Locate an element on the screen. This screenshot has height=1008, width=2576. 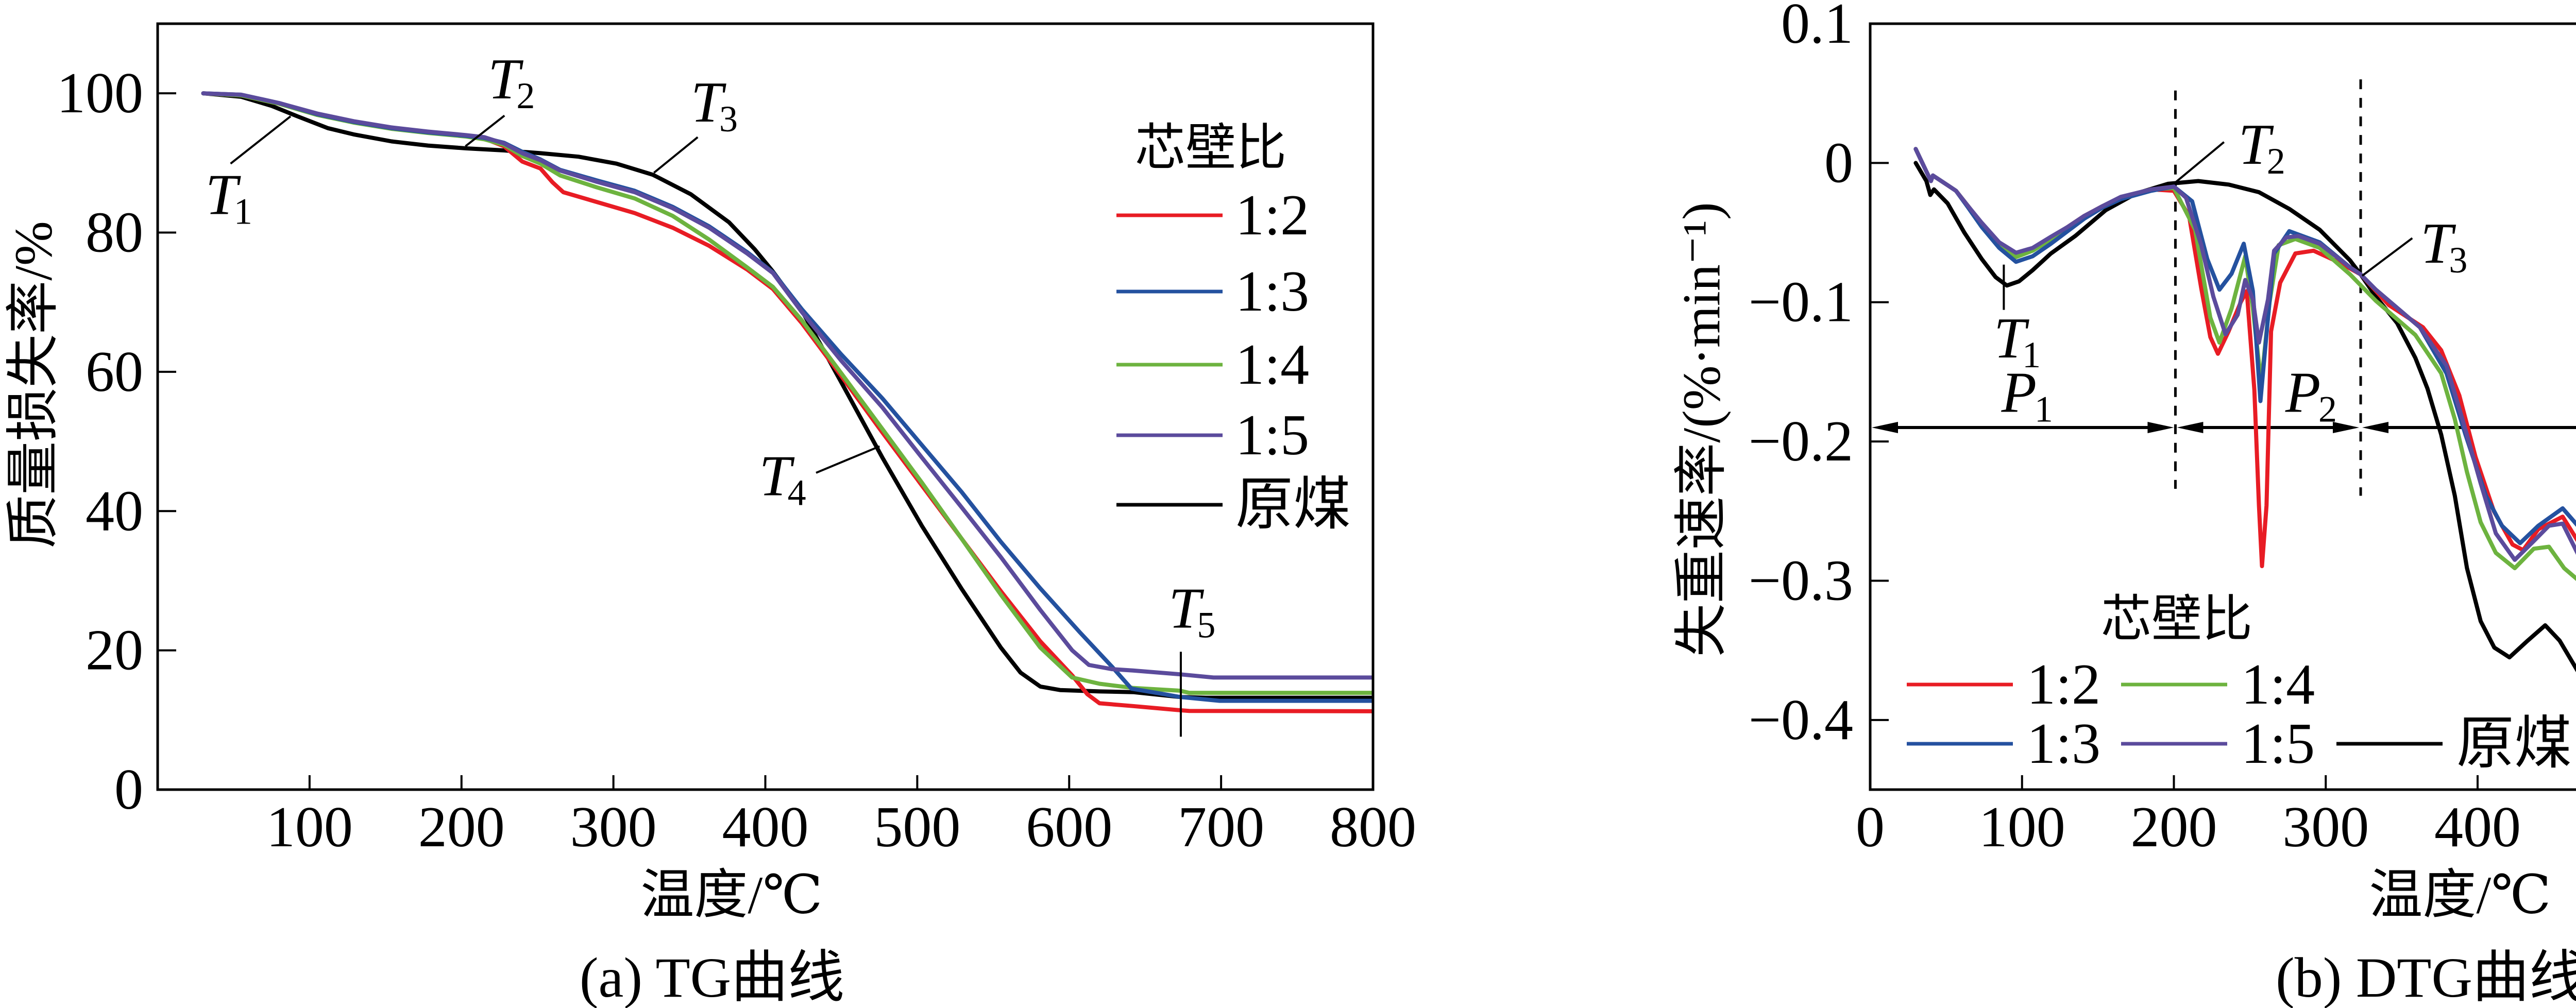
panel-caption: (a) TG曲线 is located at coordinates (712, 977).